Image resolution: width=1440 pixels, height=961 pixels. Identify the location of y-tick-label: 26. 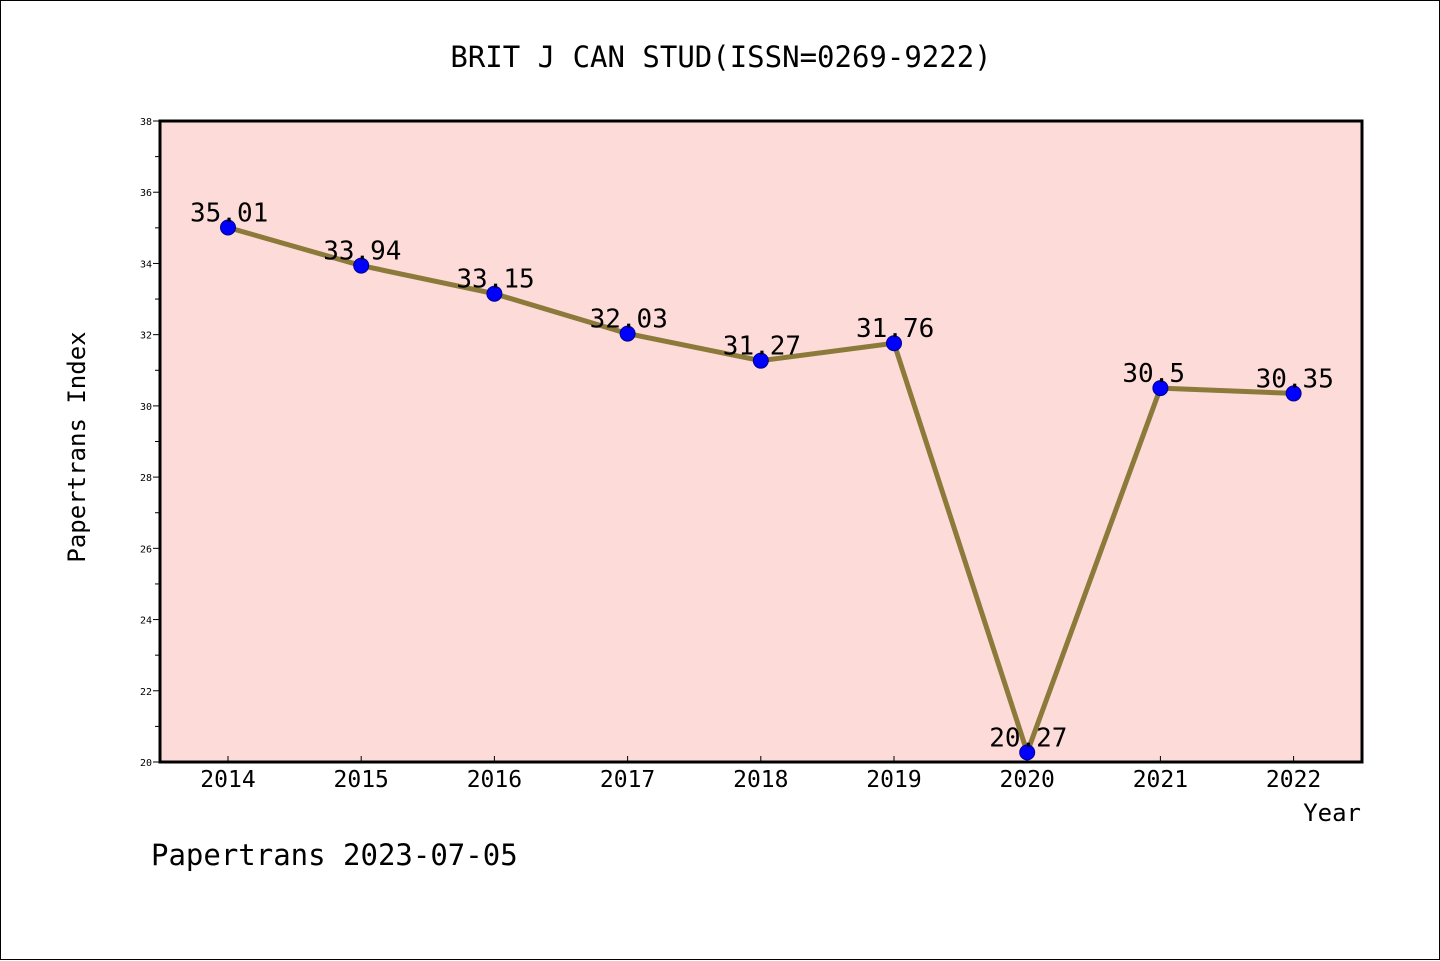
(146, 549).